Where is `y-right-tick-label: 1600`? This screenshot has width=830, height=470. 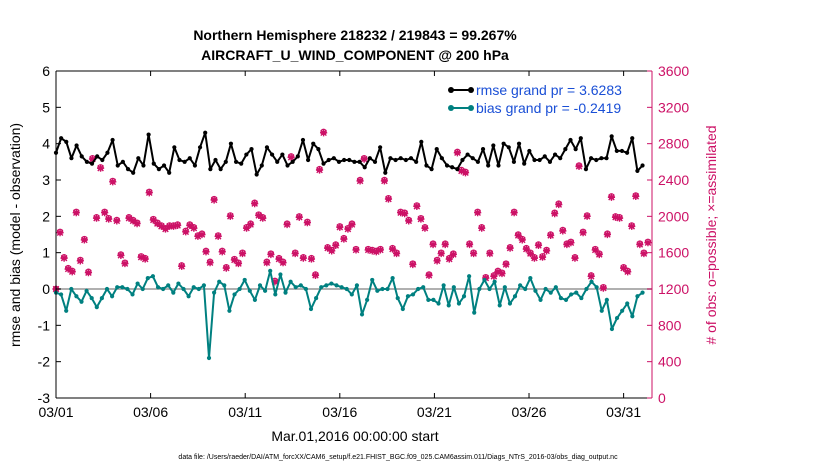 y-right-tick-label: 1600 is located at coordinates (673, 253).